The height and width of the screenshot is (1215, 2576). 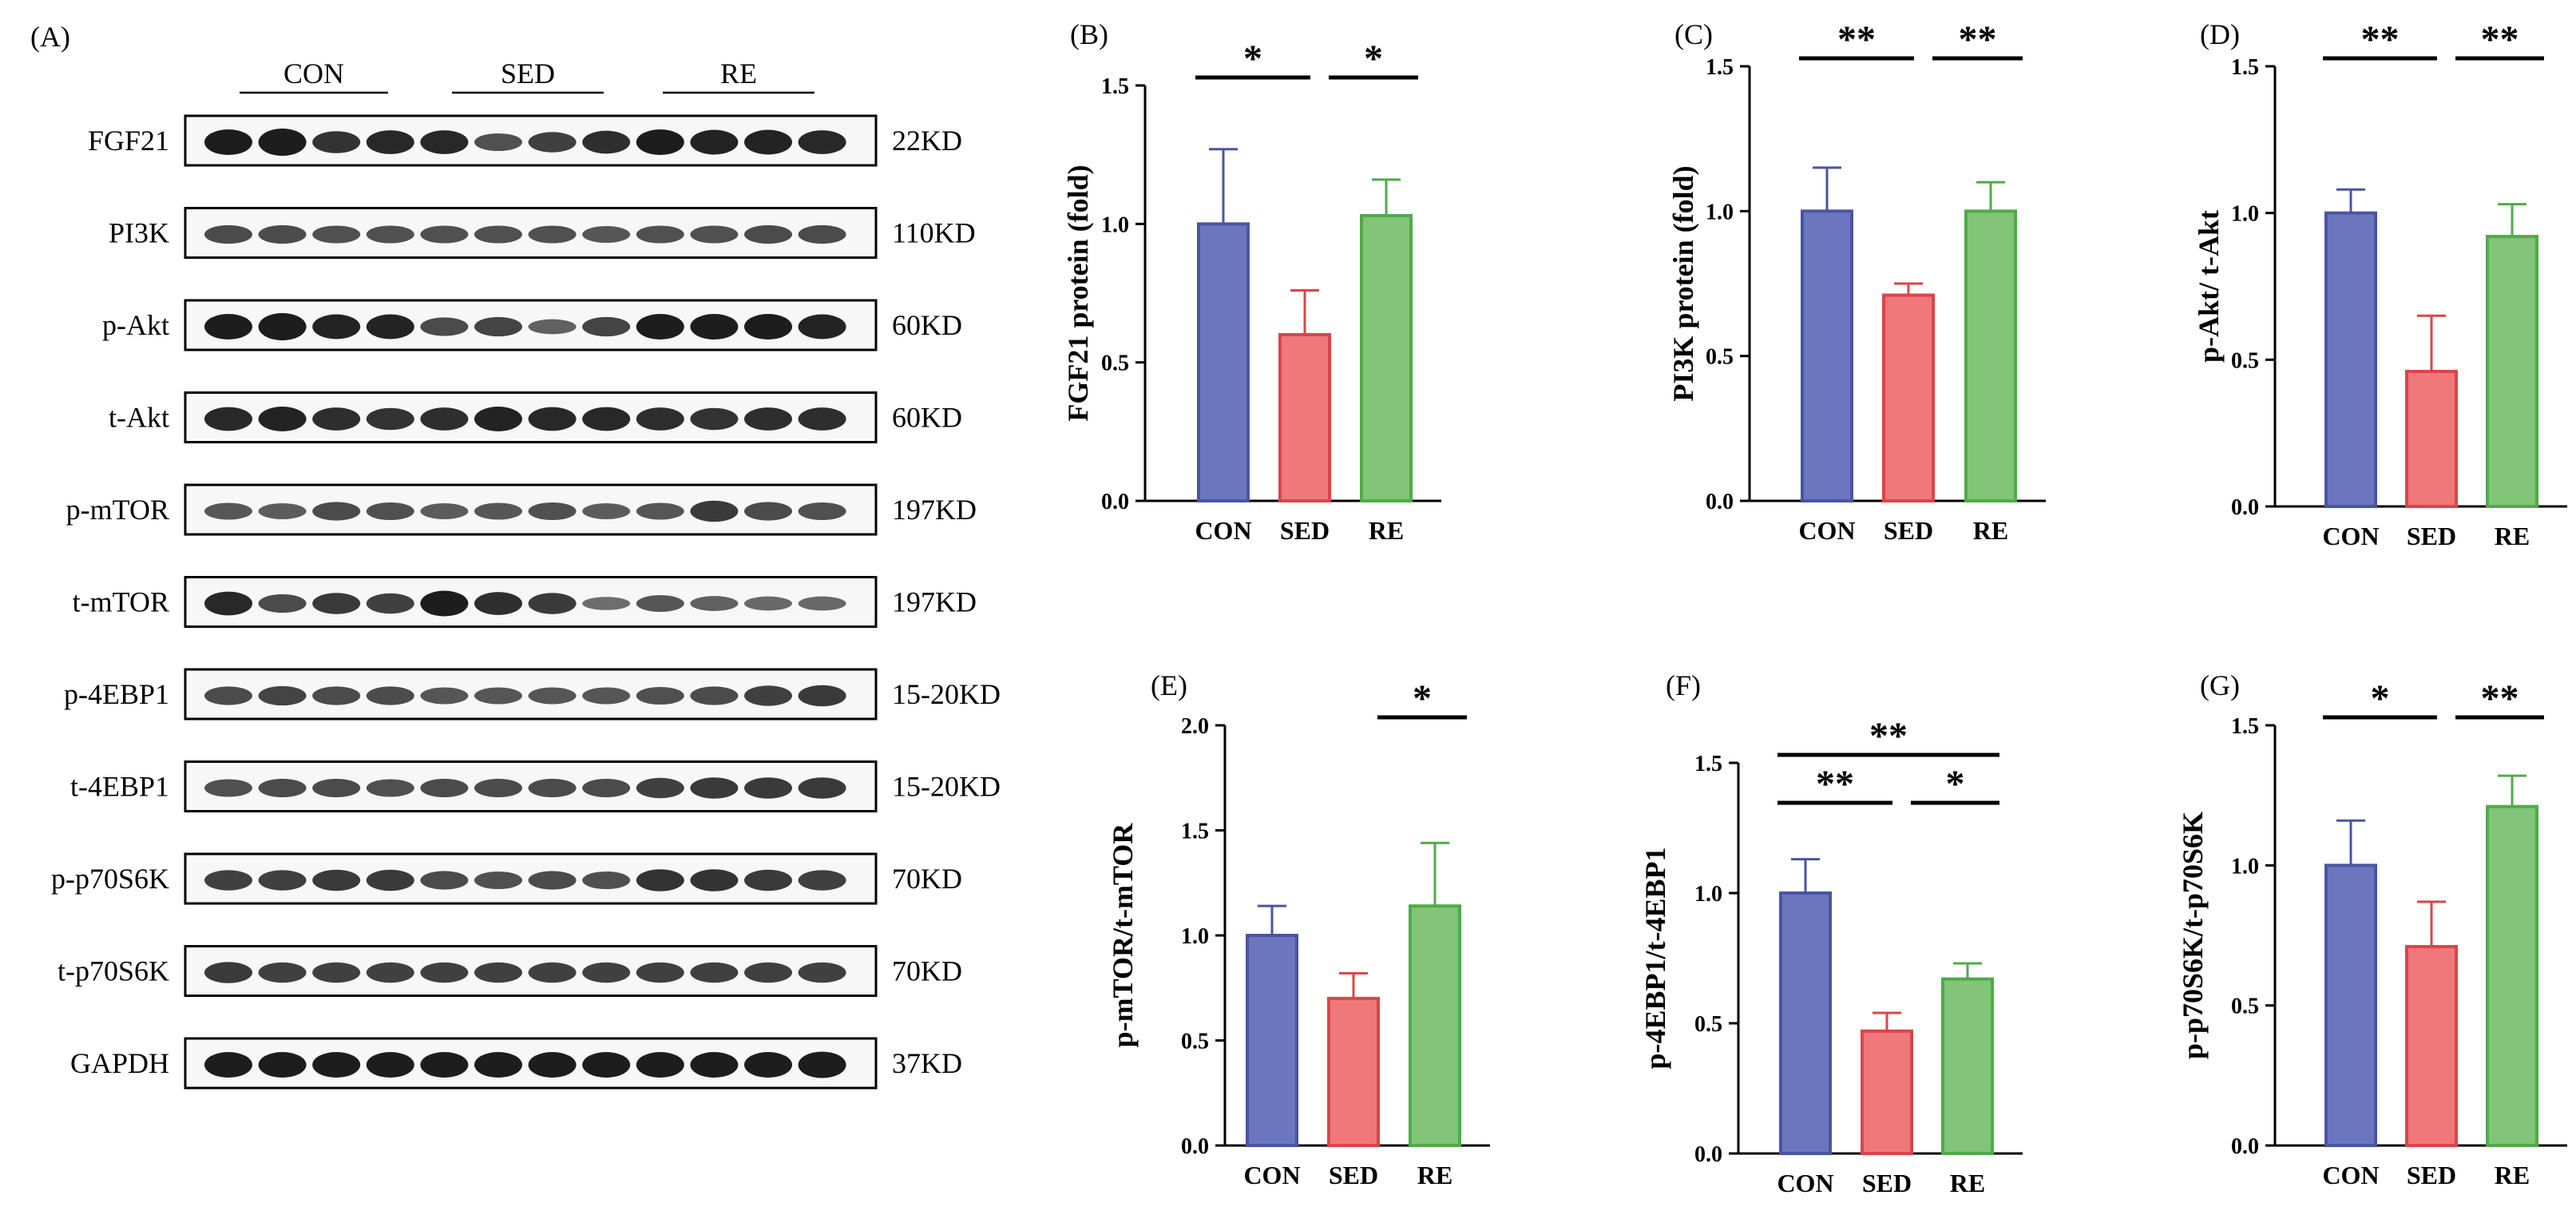 What do you see at coordinates (50, 37) in the screenshot?
I see `panel-label-a: (A)` at bounding box center [50, 37].